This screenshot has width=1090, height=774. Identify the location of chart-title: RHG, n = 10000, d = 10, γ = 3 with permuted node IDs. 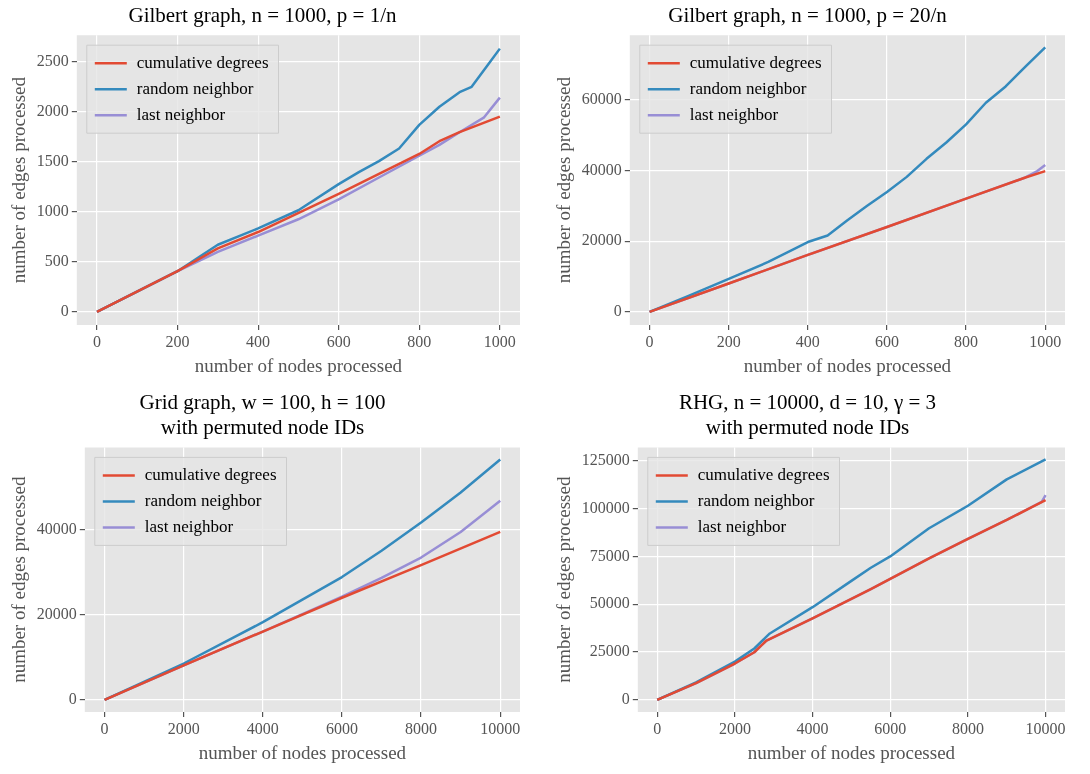
(807, 415).